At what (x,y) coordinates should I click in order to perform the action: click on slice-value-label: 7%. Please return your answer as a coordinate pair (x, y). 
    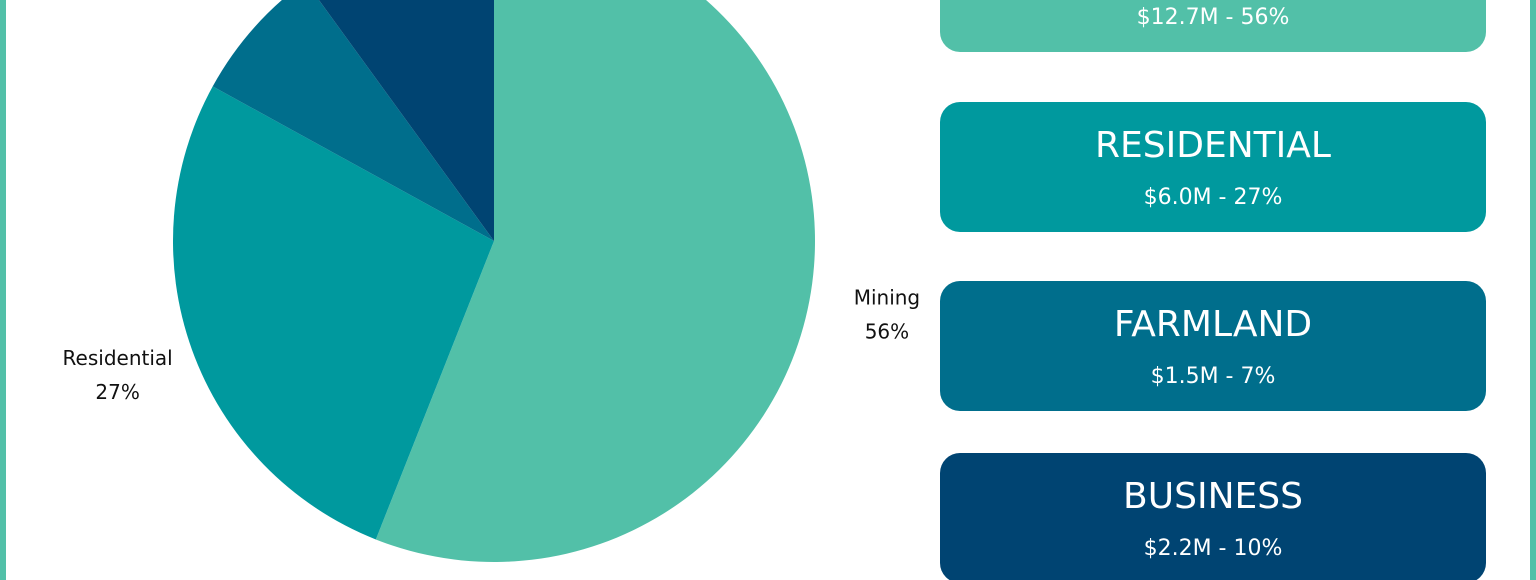
    Looking at the image, I should click on (194, 2).